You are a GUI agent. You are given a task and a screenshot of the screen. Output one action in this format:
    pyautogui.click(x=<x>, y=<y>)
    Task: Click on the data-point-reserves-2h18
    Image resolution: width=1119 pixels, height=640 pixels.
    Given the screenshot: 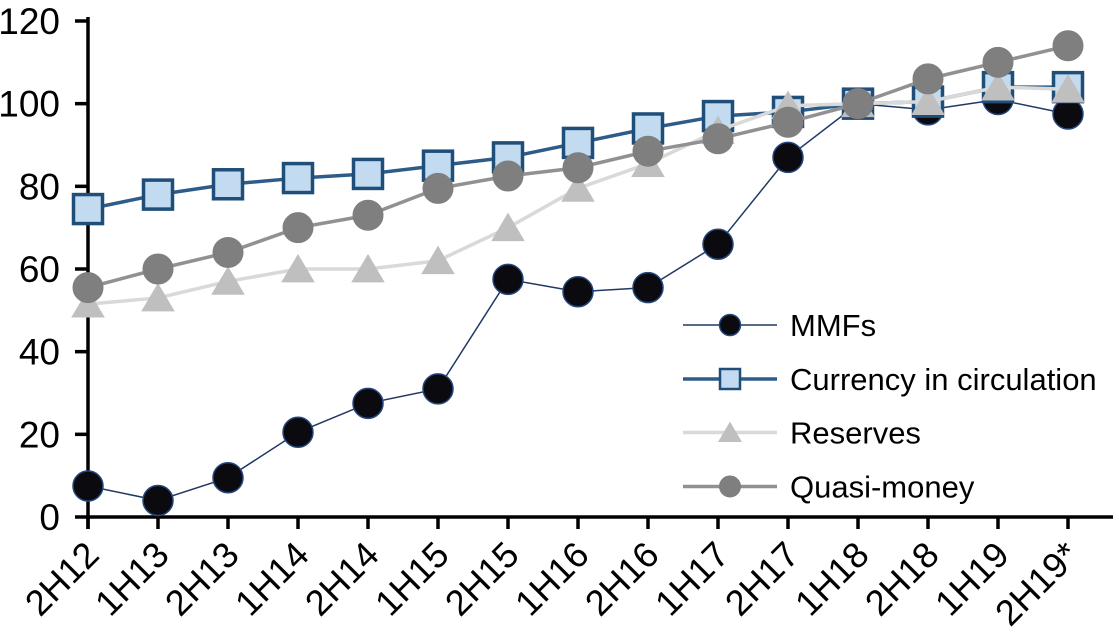 What is the action you would take?
    pyautogui.click(x=928, y=100)
    